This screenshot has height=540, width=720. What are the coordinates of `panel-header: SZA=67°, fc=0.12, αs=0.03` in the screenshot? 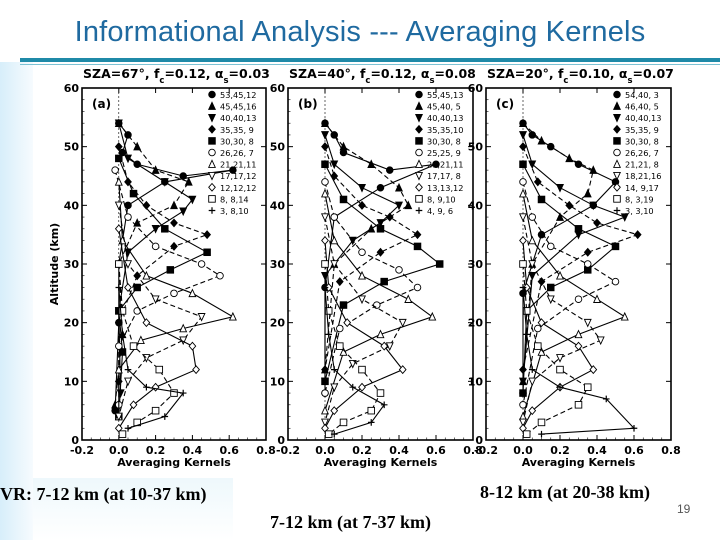 It's located at (176, 76).